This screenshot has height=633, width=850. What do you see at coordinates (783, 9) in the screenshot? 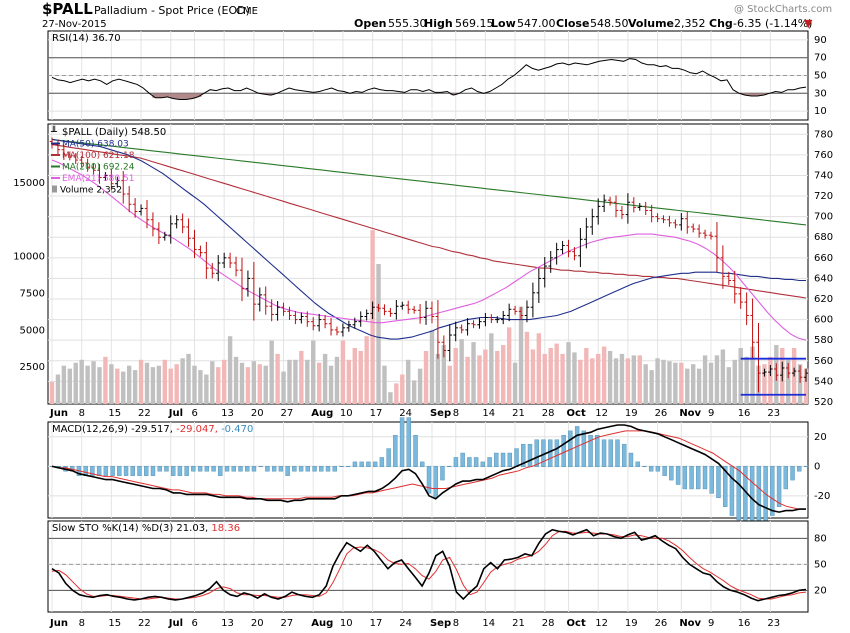
I see `watermark: @ StockCharts.com` at bounding box center [783, 9].